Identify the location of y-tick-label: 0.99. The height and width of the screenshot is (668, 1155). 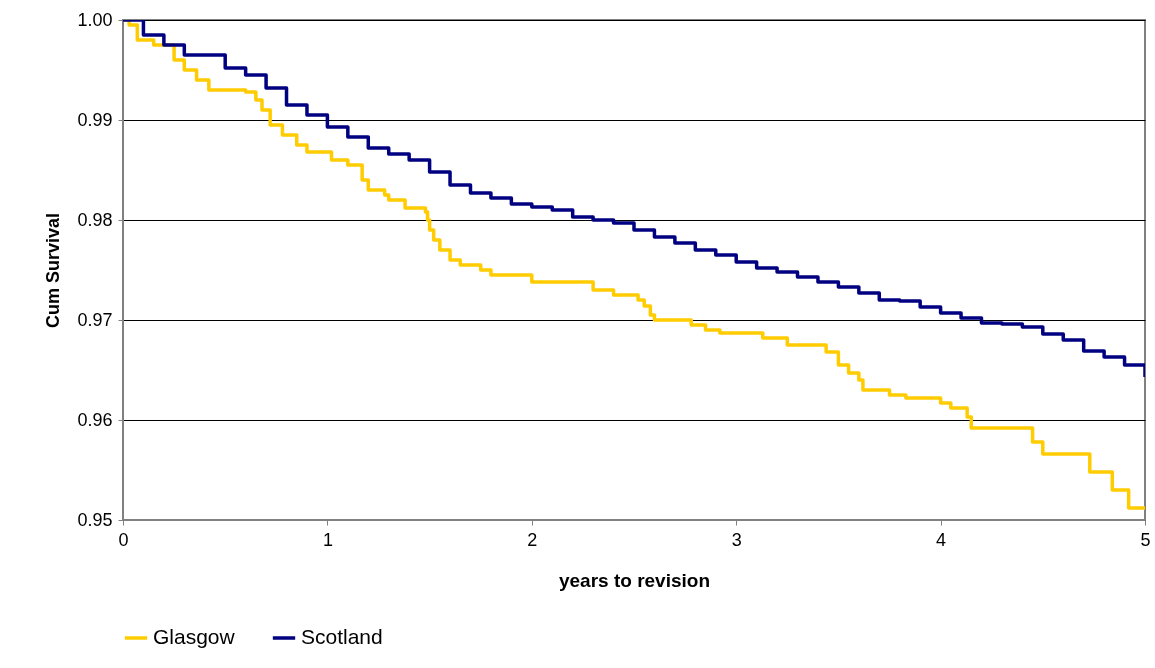
(95, 119).